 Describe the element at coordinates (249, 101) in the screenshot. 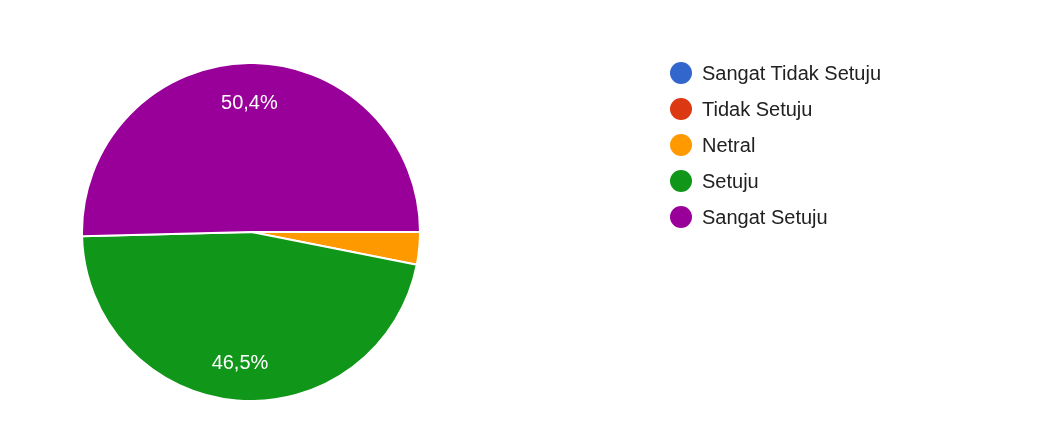

I see `data-label: 50,4%` at that location.